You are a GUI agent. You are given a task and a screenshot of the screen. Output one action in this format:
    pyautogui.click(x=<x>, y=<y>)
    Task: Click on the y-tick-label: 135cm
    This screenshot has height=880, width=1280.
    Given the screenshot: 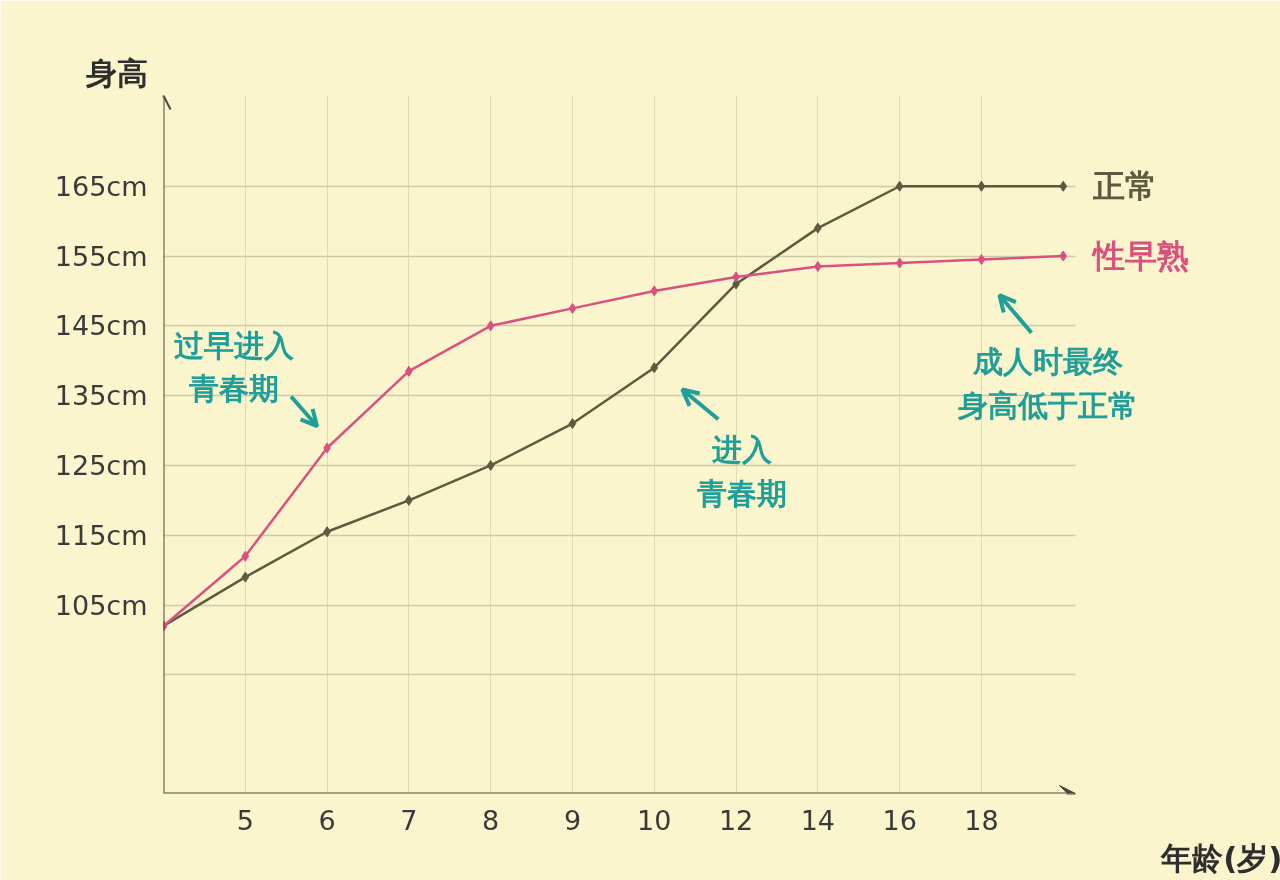 What is the action you would take?
    pyautogui.click(x=101, y=396)
    